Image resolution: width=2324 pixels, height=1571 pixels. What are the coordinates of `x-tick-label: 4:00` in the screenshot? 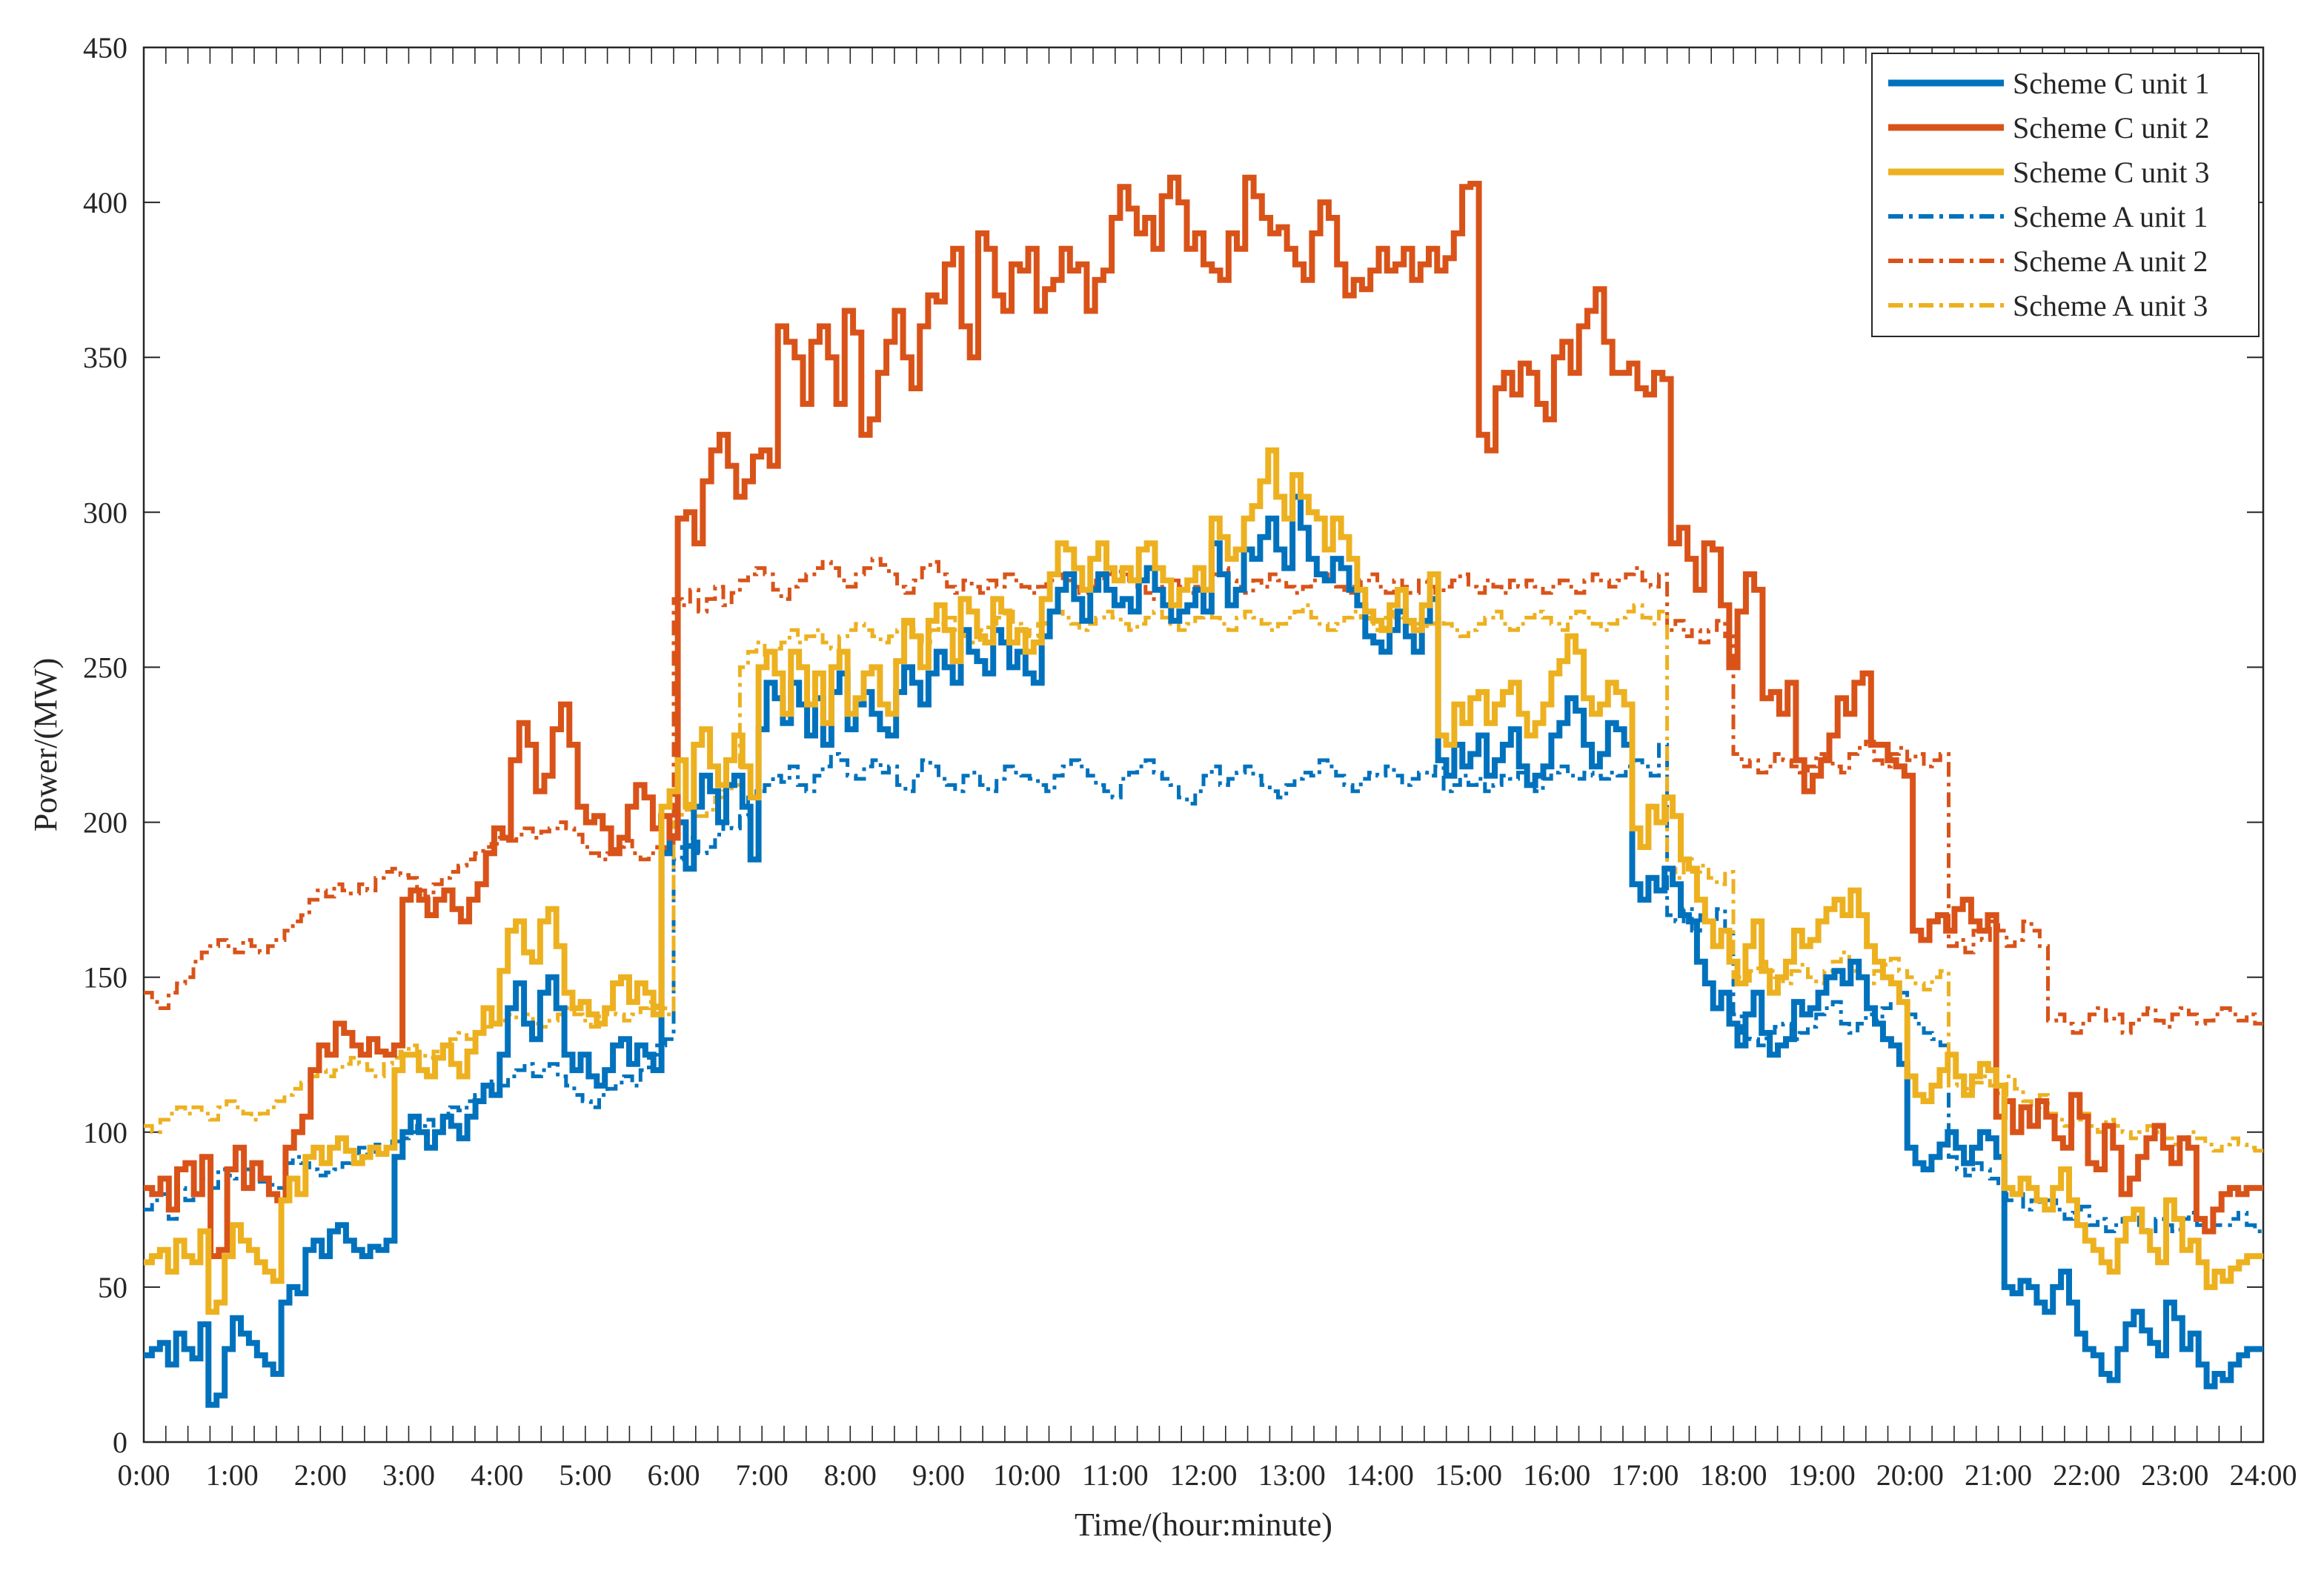 It's located at (497, 1475).